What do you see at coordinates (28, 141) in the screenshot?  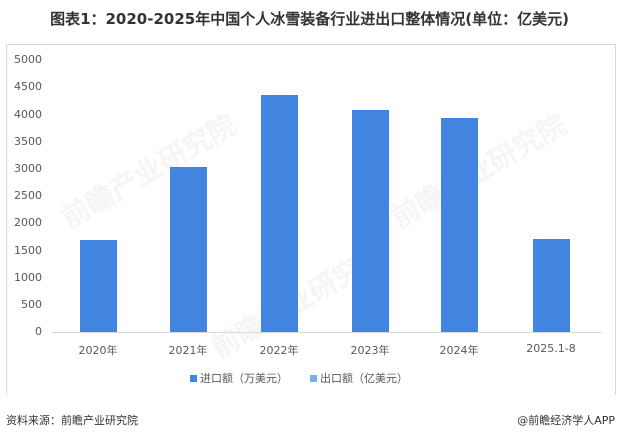 I see `y-tick: 3500` at bounding box center [28, 141].